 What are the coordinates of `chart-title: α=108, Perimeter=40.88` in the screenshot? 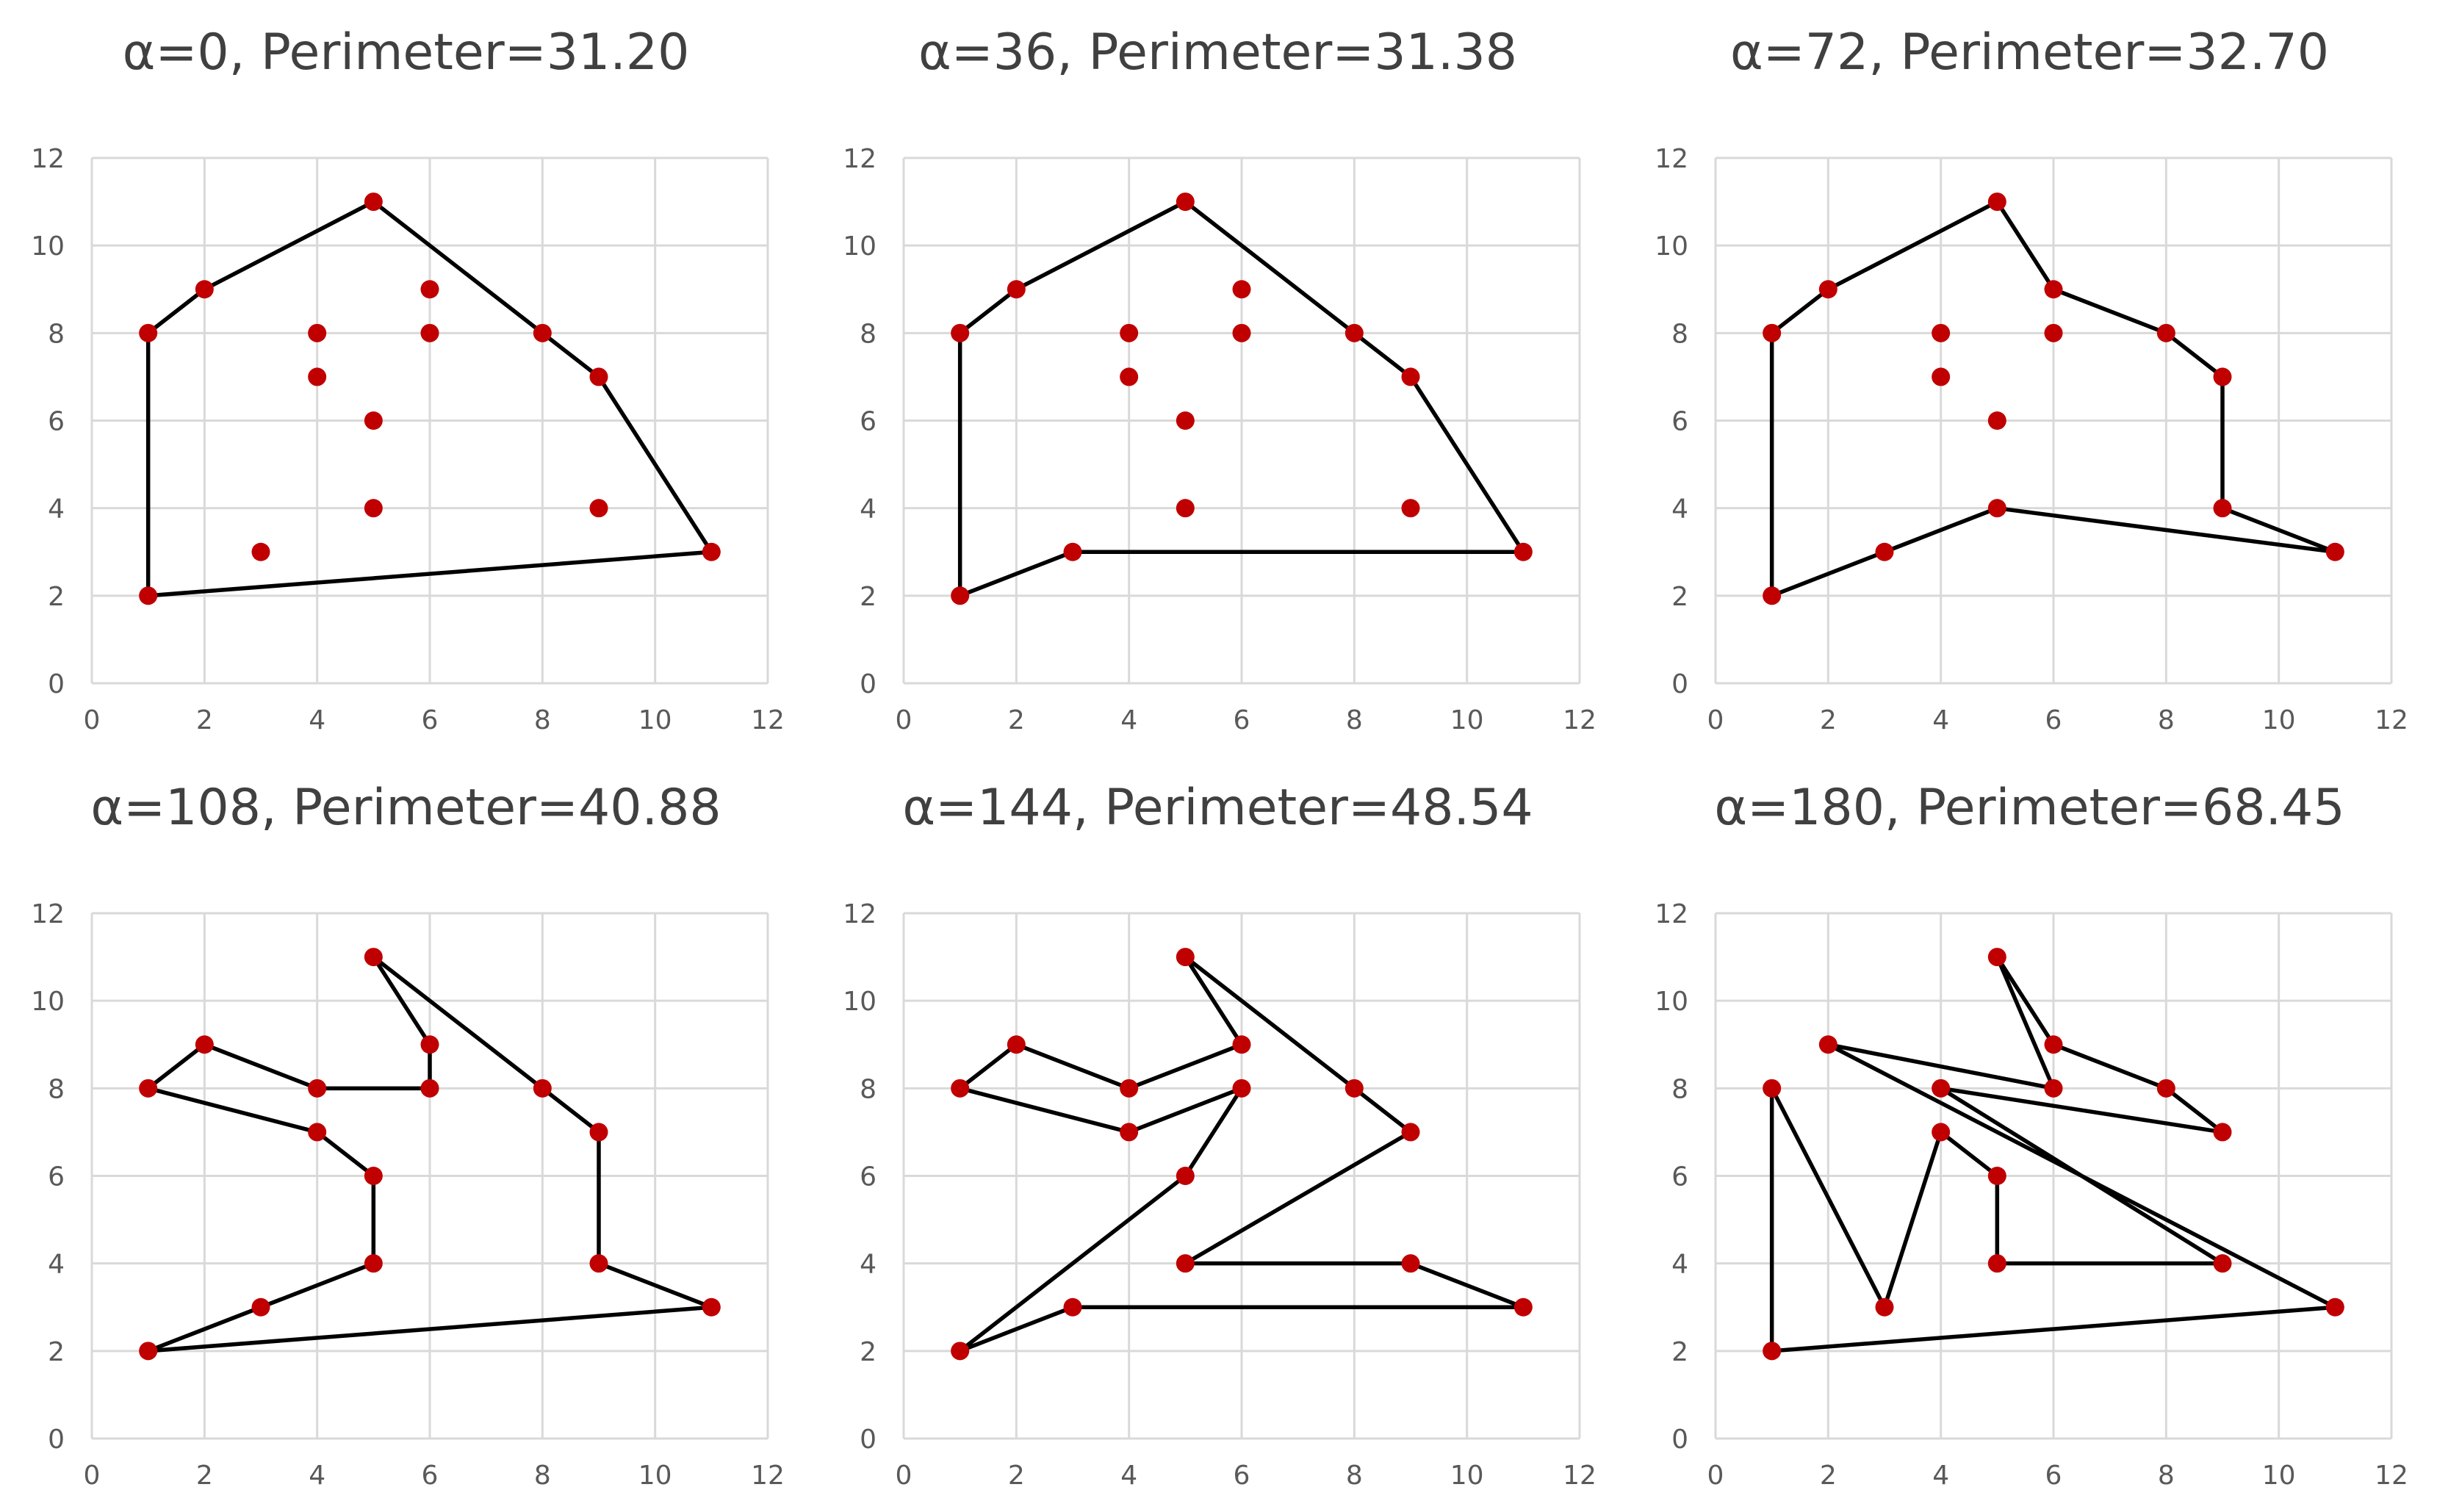 It's located at (405, 808).